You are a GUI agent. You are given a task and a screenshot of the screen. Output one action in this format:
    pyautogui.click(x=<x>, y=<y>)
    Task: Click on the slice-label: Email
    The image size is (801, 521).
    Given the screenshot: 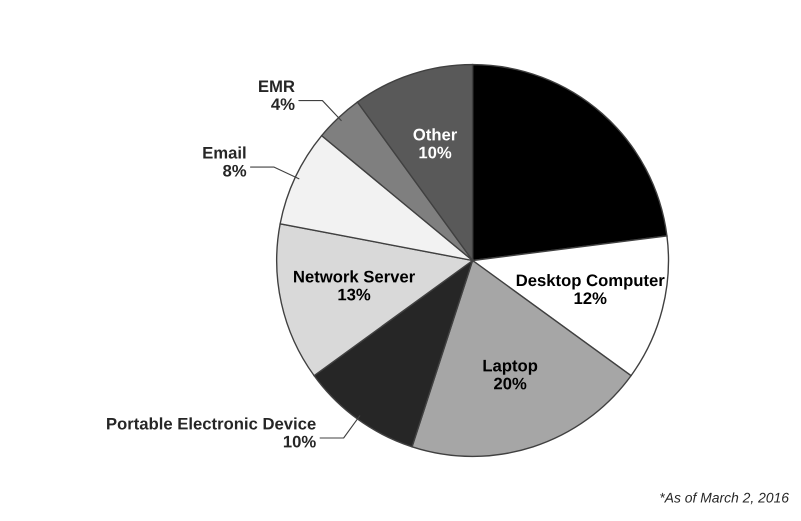 What is the action you would take?
    pyautogui.click(x=224, y=152)
    